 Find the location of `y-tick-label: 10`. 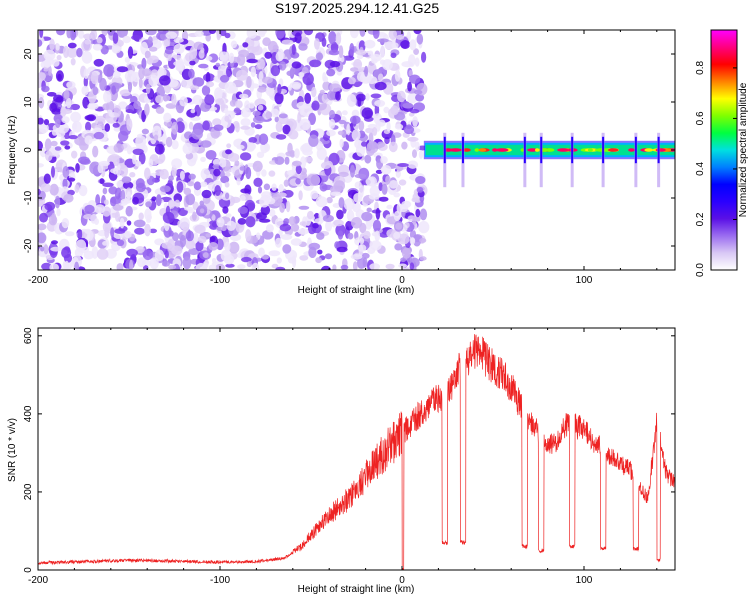

y-tick-label: 10 is located at coordinates (28, 102).